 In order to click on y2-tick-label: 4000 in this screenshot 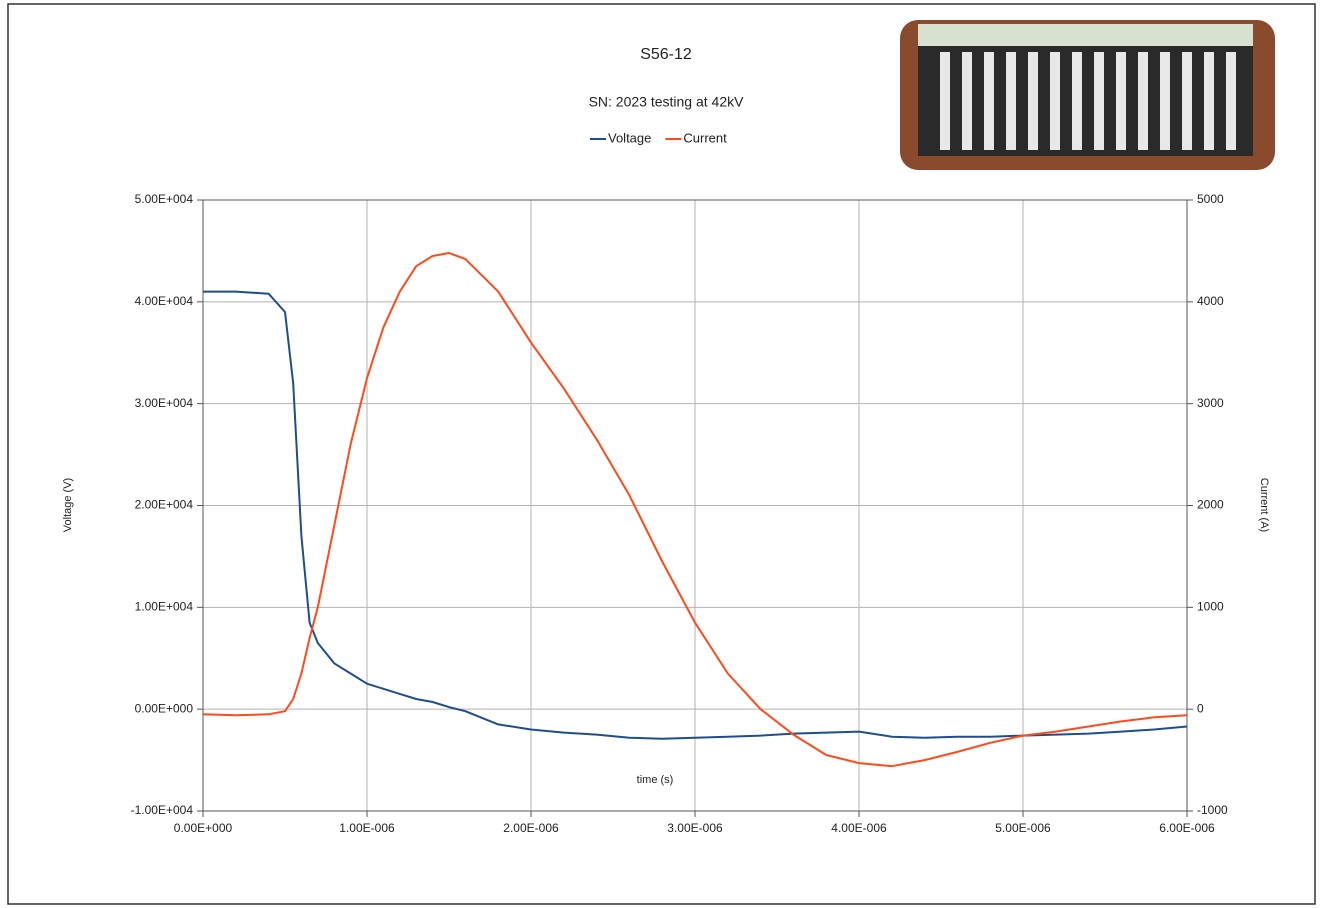, I will do `click(1210, 301)`.